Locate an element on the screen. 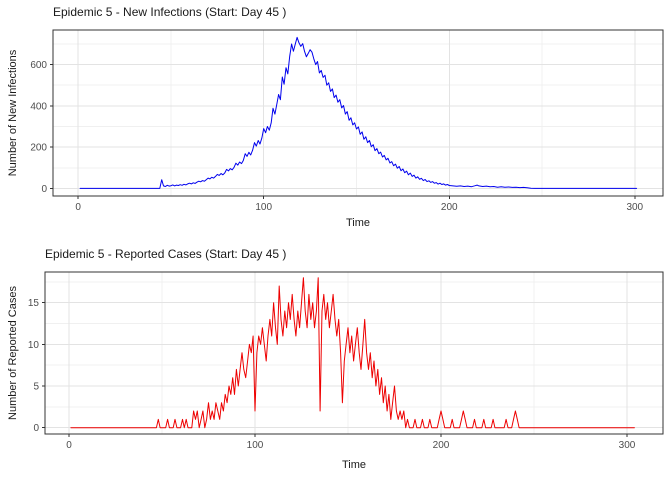 This screenshot has width=672, height=480. y-tick-label: 400 is located at coordinates (38, 106).